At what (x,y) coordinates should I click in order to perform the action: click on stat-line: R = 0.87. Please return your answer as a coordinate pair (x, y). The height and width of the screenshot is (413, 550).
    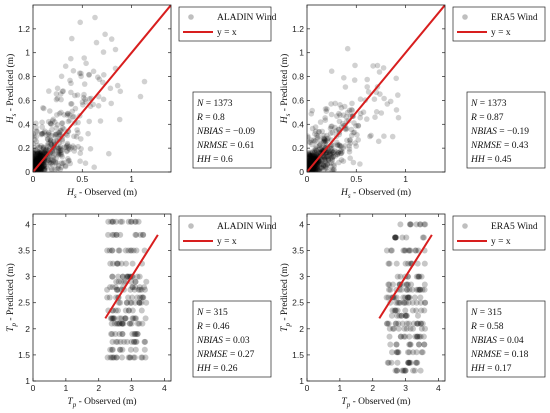
    Looking at the image, I should click on (487, 118).